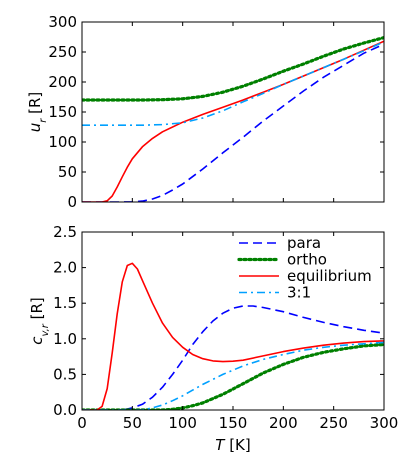 This screenshot has width=415, height=475. What do you see at coordinates (299, 293) in the screenshot?
I see `legend-label: 3:1` at bounding box center [299, 293].